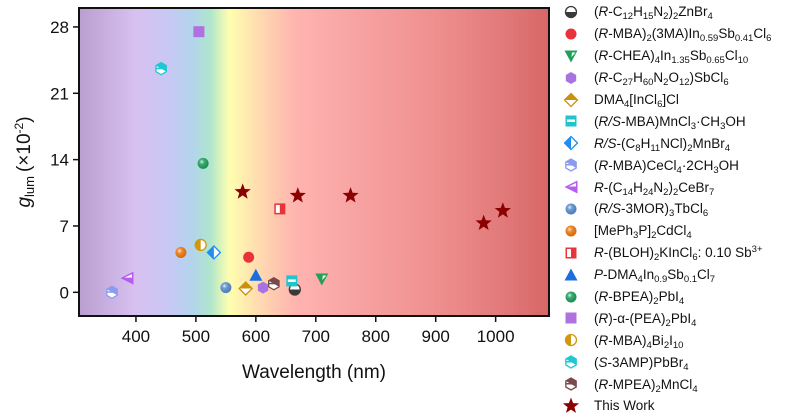 This screenshot has height=420, width=800. I want to click on legend-label: (R-MPEA)2MnCl4, so click(646, 385).